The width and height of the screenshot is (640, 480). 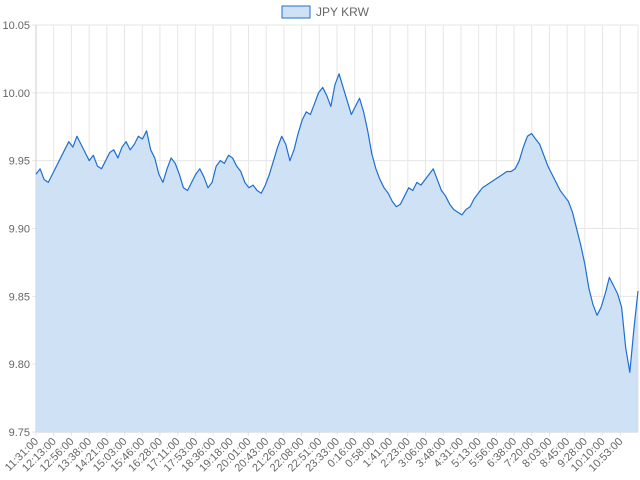 I want to click on legend: JPY KRW, so click(x=325, y=12).